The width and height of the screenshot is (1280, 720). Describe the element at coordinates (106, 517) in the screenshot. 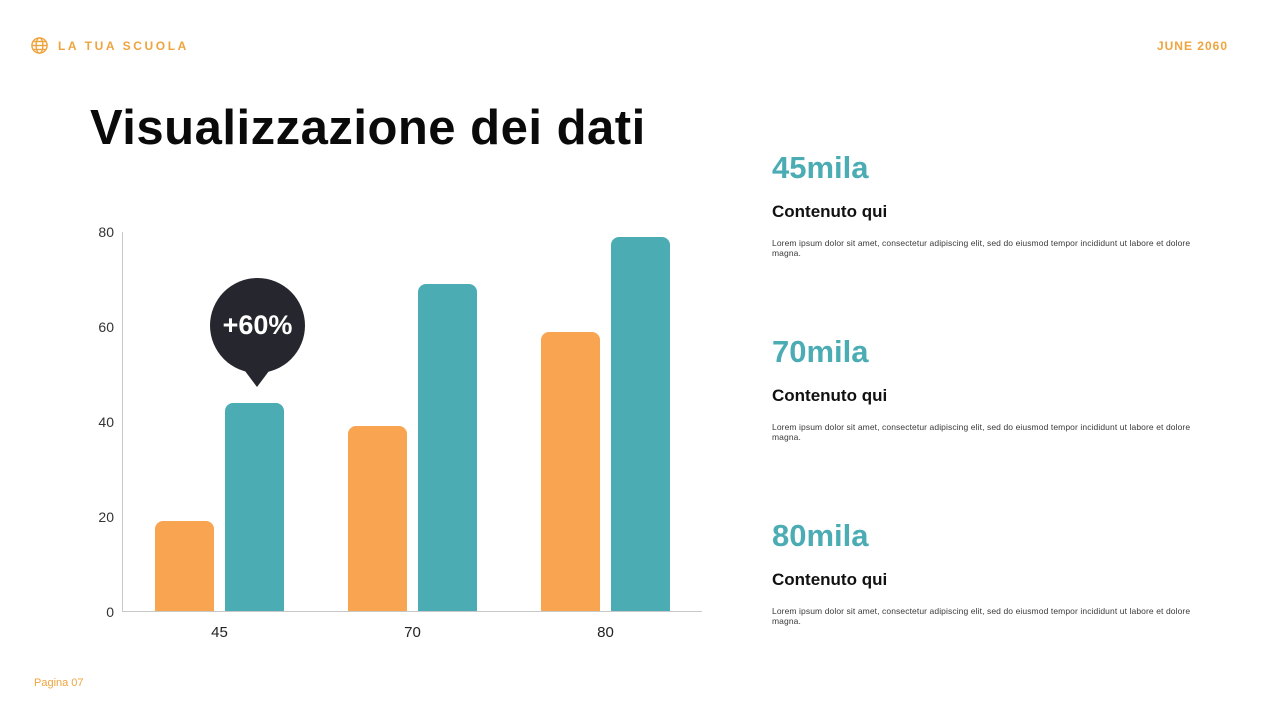

I see `y-axis-tick-label: 20` at that location.